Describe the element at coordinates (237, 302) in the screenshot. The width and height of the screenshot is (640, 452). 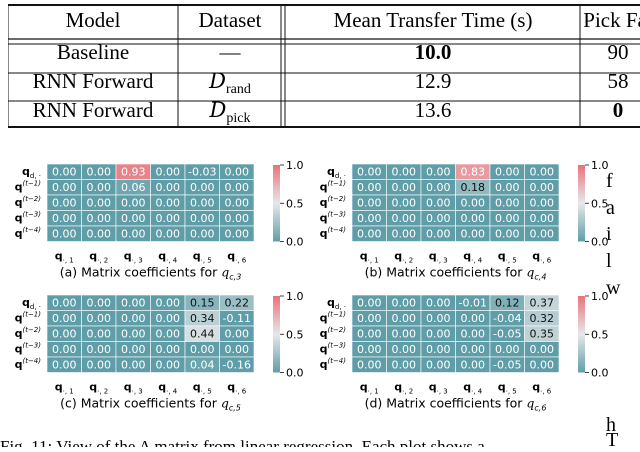
I see `cell-value-label: 0.22` at that location.